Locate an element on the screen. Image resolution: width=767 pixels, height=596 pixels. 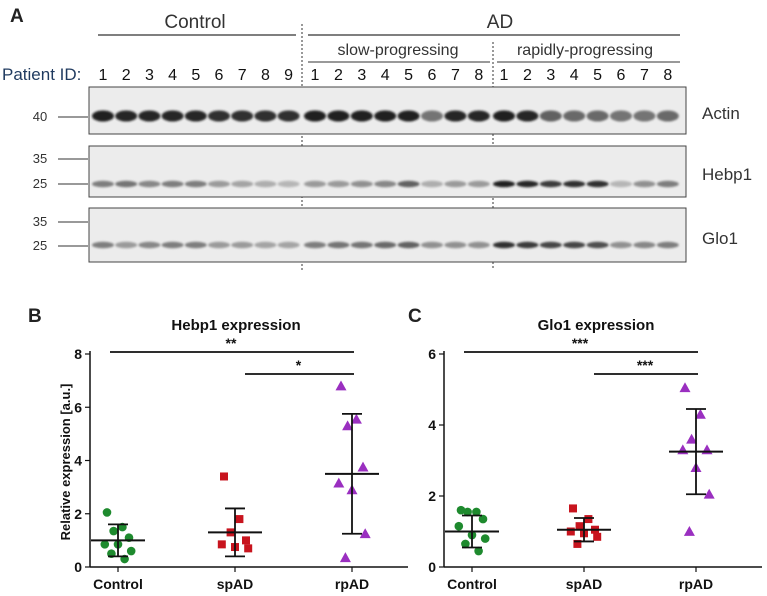
patient-id-slow-1: 1 is located at coordinates (315, 75).